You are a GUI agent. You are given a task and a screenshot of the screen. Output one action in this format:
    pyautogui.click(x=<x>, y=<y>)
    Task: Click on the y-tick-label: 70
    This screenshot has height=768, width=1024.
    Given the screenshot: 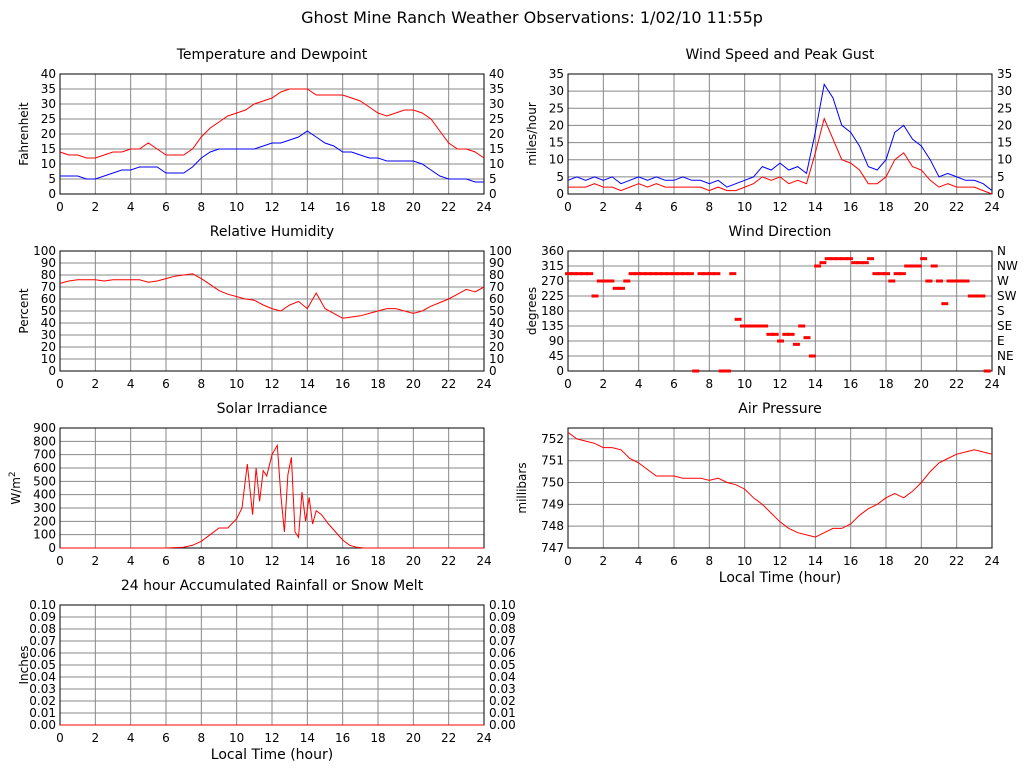 What is the action you would take?
    pyautogui.click(x=48, y=287)
    